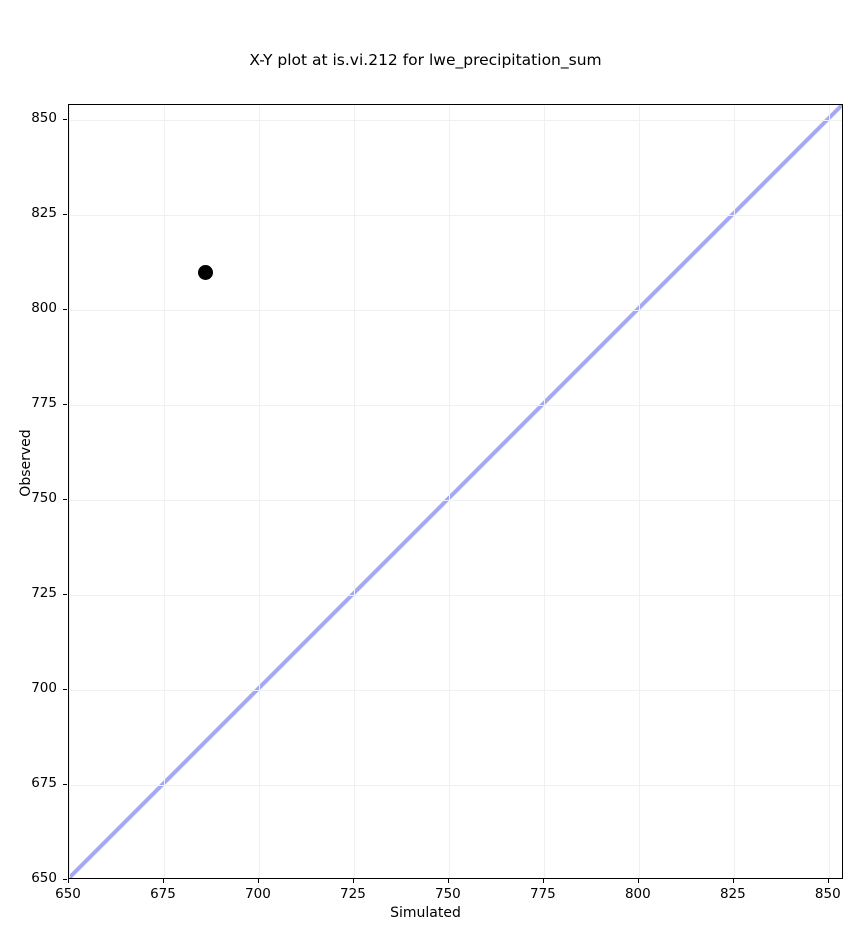 Image resolution: width=851 pixels, height=934 pixels. What do you see at coordinates (26, 463) in the screenshot?
I see `y-axis-label: Observed` at bounding box center [26, 463].